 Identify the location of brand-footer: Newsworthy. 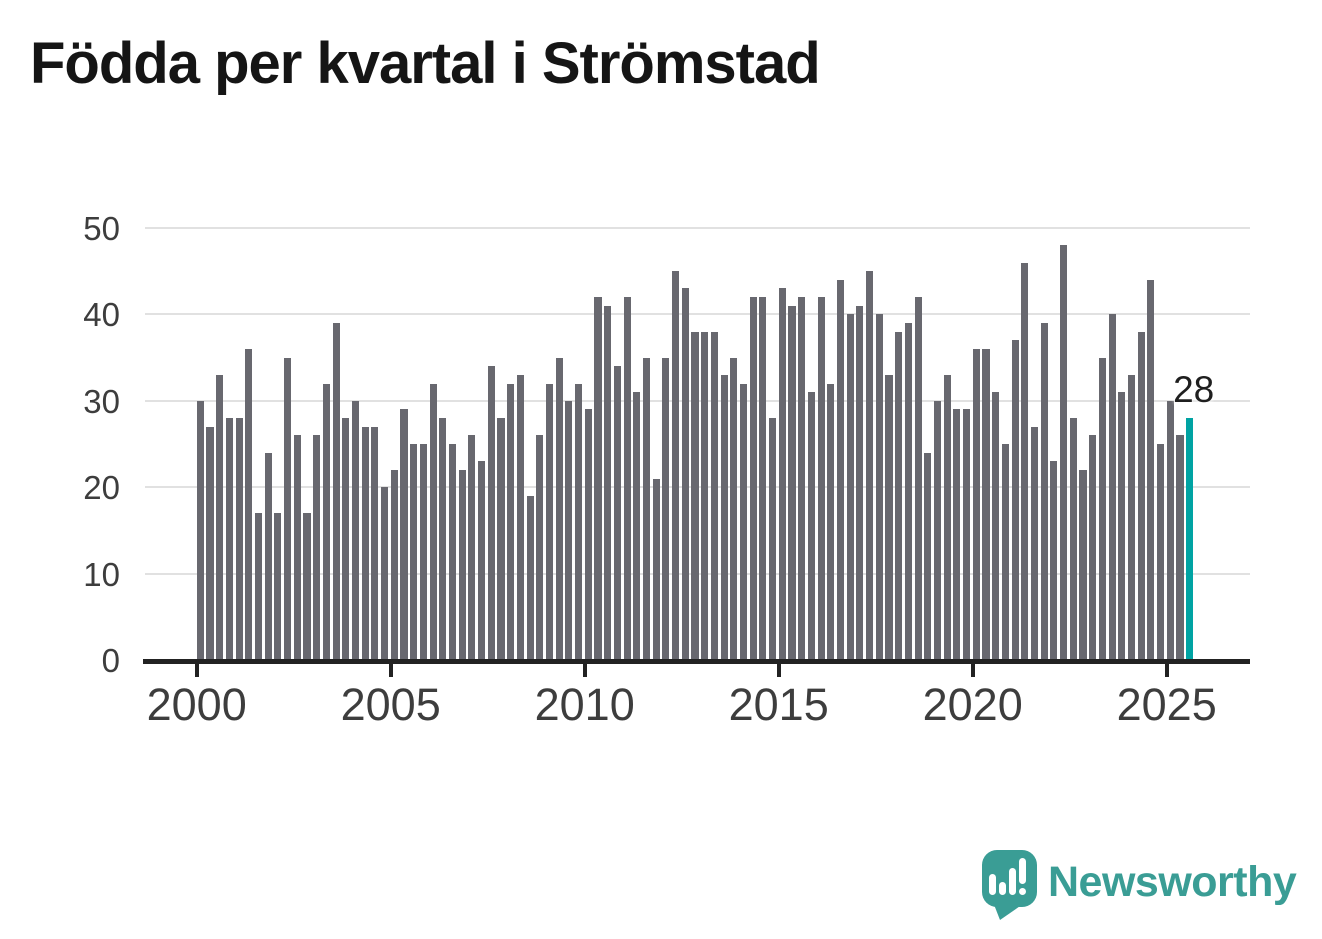
(1142, 888).